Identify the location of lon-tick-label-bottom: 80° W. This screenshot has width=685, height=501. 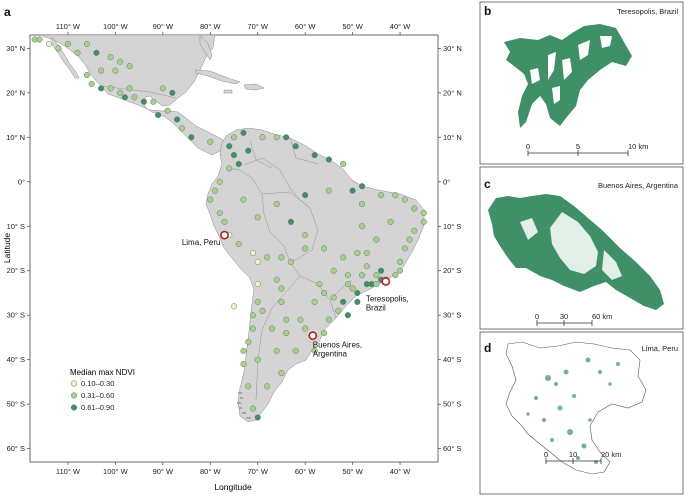
(210, 471).